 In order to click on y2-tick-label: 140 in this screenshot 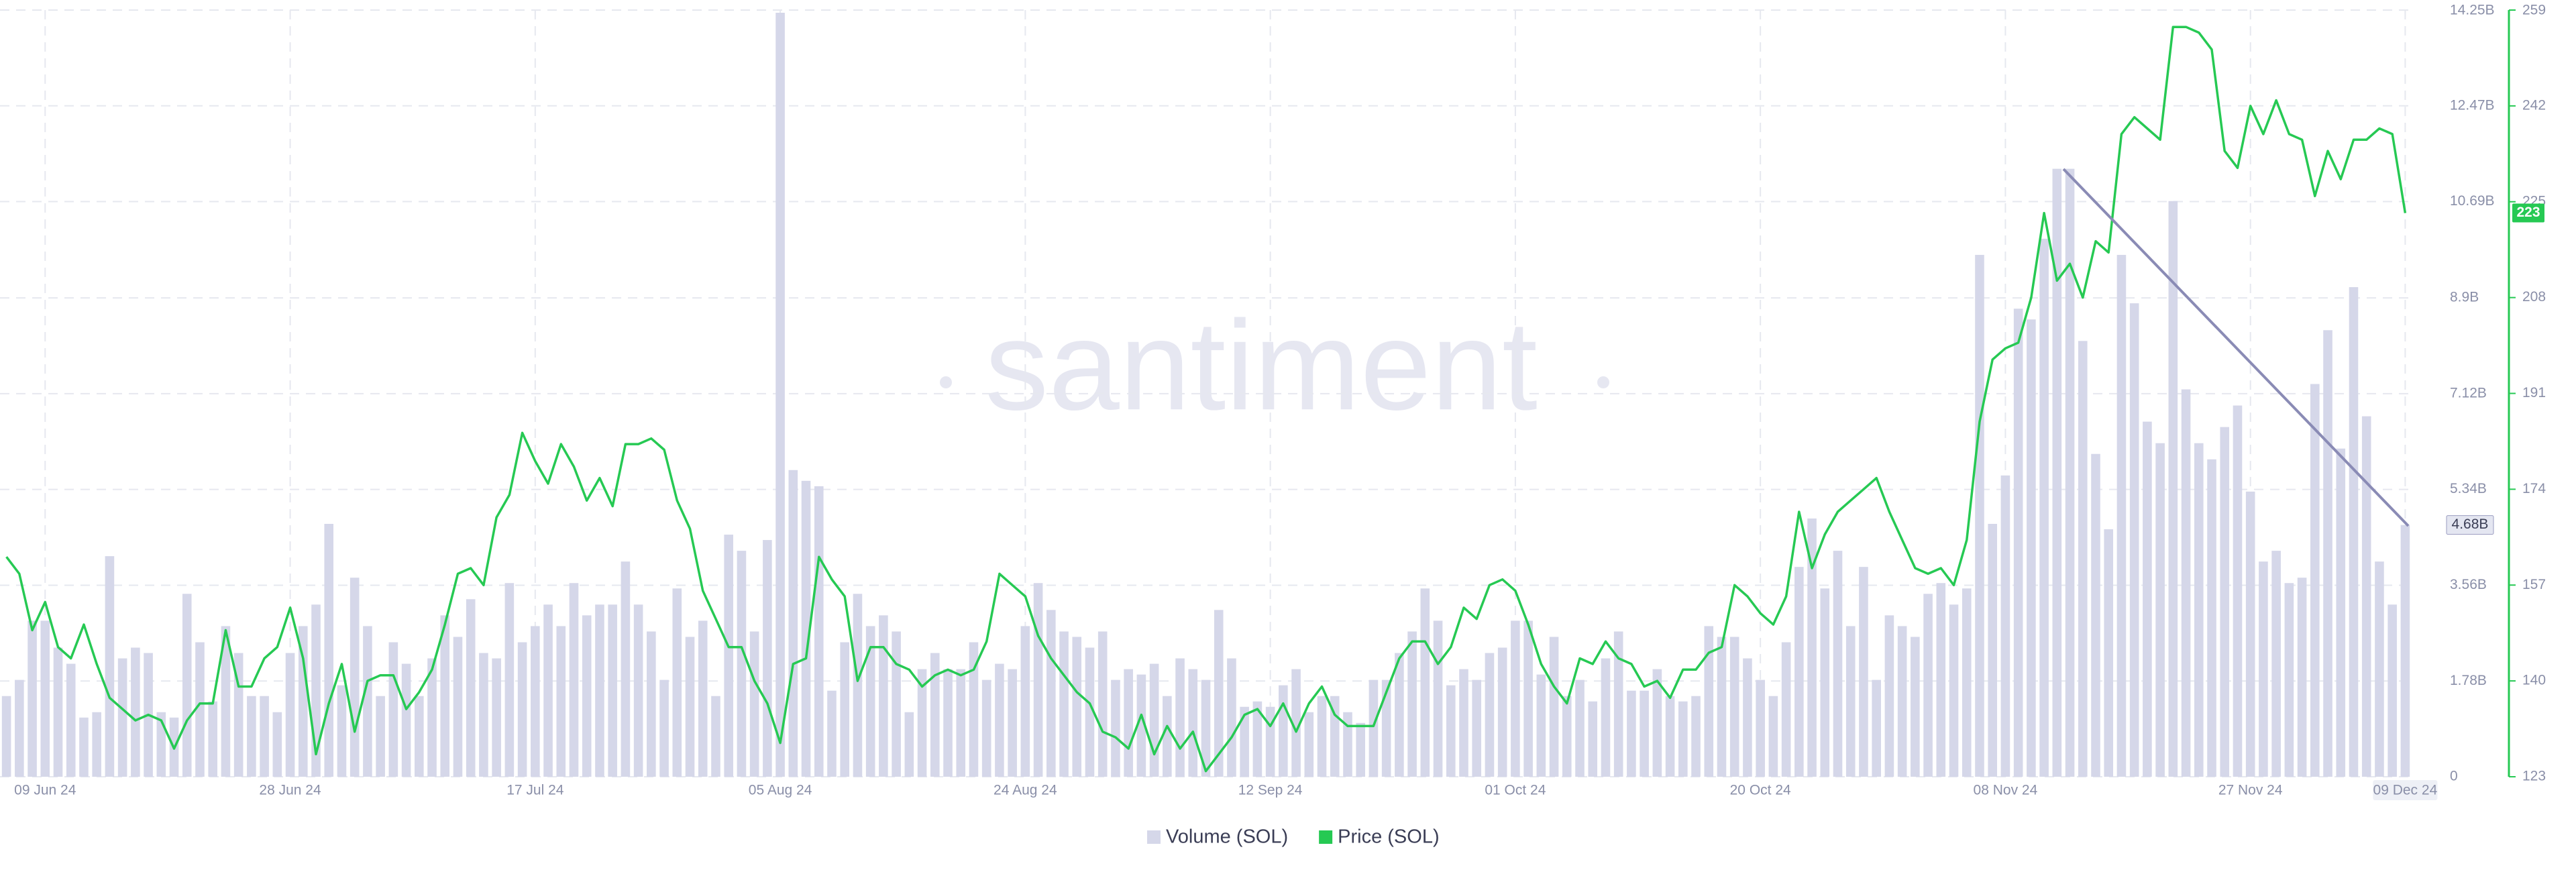, I will do `click(2534, 680)`.